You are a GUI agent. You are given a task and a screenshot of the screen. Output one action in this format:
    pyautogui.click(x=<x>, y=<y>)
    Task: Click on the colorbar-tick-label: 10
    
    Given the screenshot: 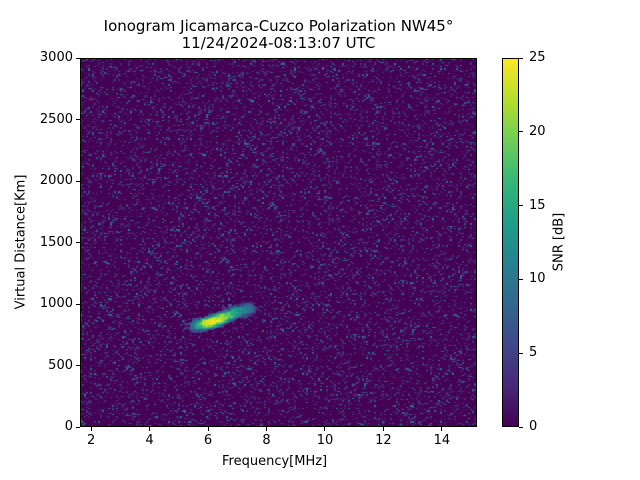 What is the action you would take?
    pyautogui.click(x=537, y=279)
    